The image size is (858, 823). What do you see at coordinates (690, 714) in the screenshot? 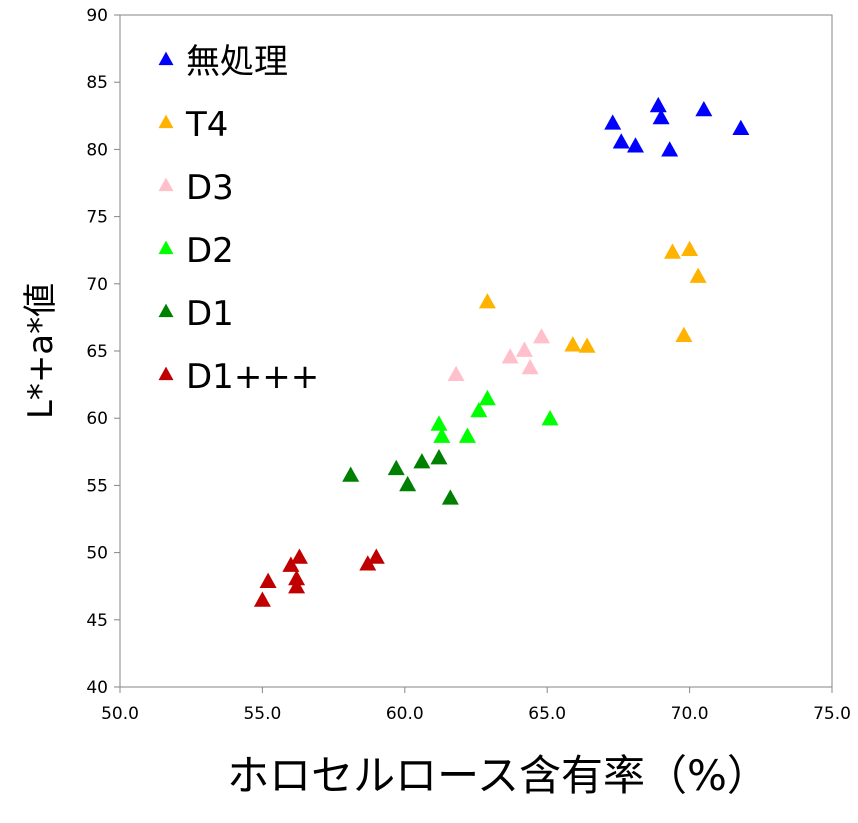
I see `x-tick-label: 70.0` at bounding box center [690, 714].